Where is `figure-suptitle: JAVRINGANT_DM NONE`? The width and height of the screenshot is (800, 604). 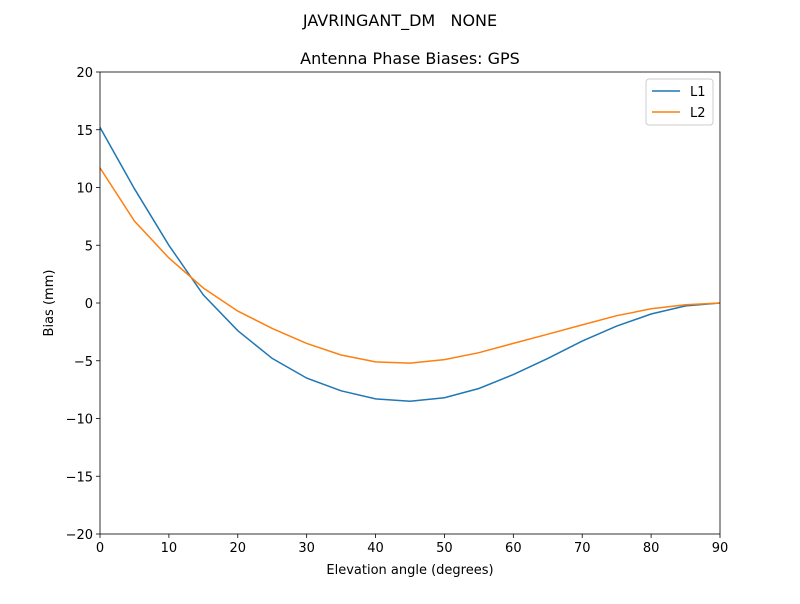 figure-suptitle: JAVRINGANT_DM NONE is located at coordinates (399, 21).